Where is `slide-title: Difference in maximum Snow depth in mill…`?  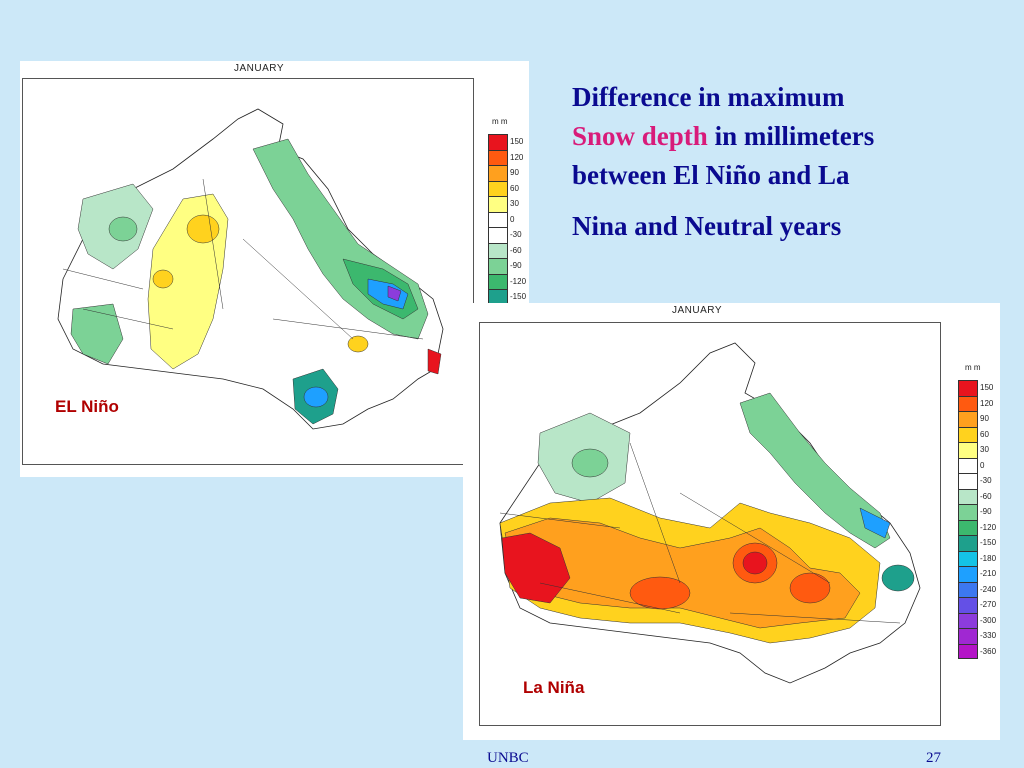 slide-title: Difference in maximum Snow depth in mill… is located at coordinates (792, 162).